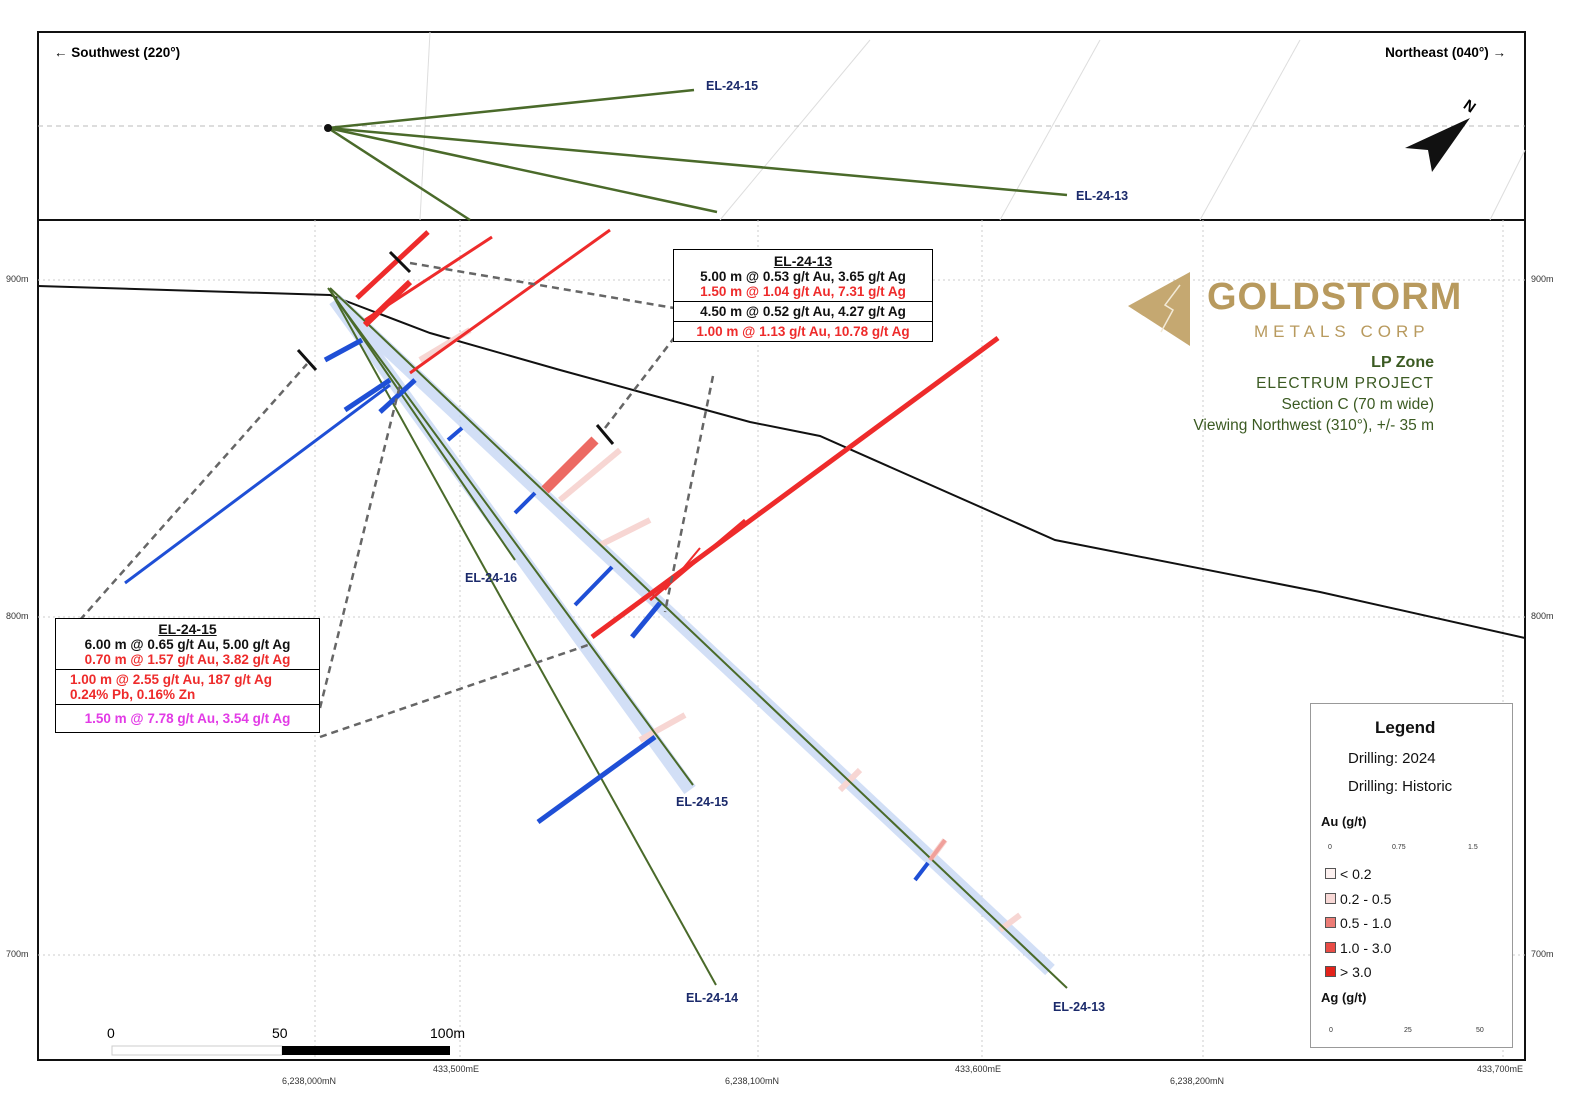  I want to click on plan-drill-traces, so click(697, 155).